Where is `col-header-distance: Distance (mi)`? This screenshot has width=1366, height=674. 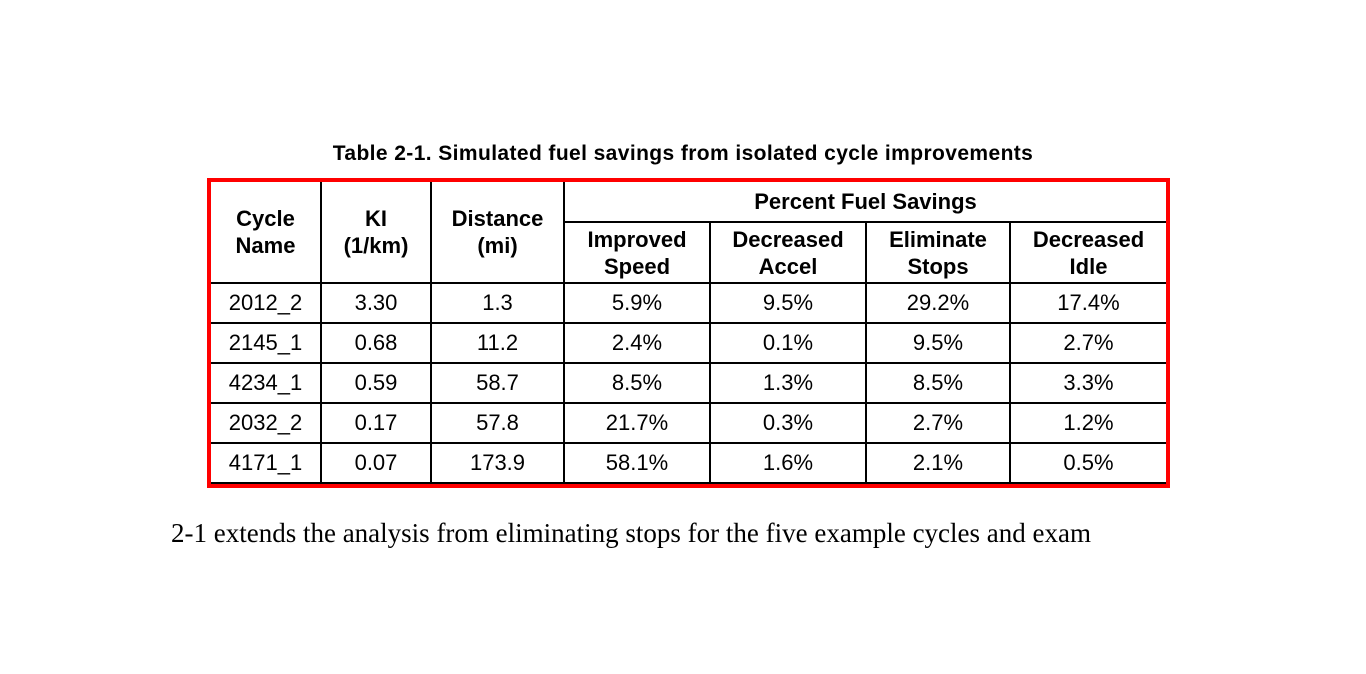 col-header-distance: Distance (mi) is located at coordinates (497, 233).